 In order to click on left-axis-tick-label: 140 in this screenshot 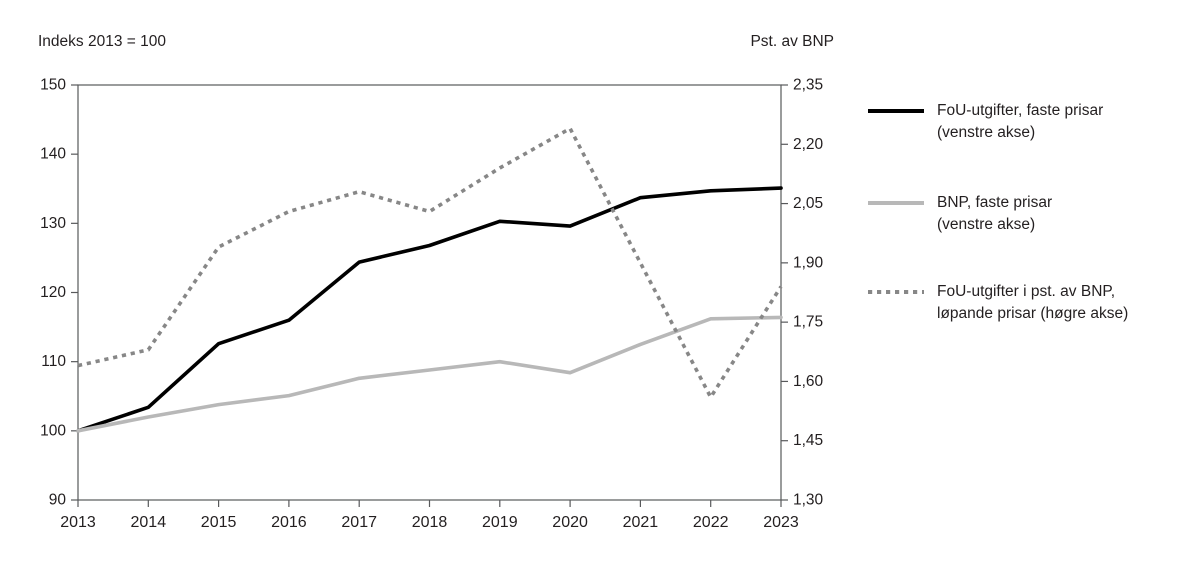, I will do `click(53, 154)`.